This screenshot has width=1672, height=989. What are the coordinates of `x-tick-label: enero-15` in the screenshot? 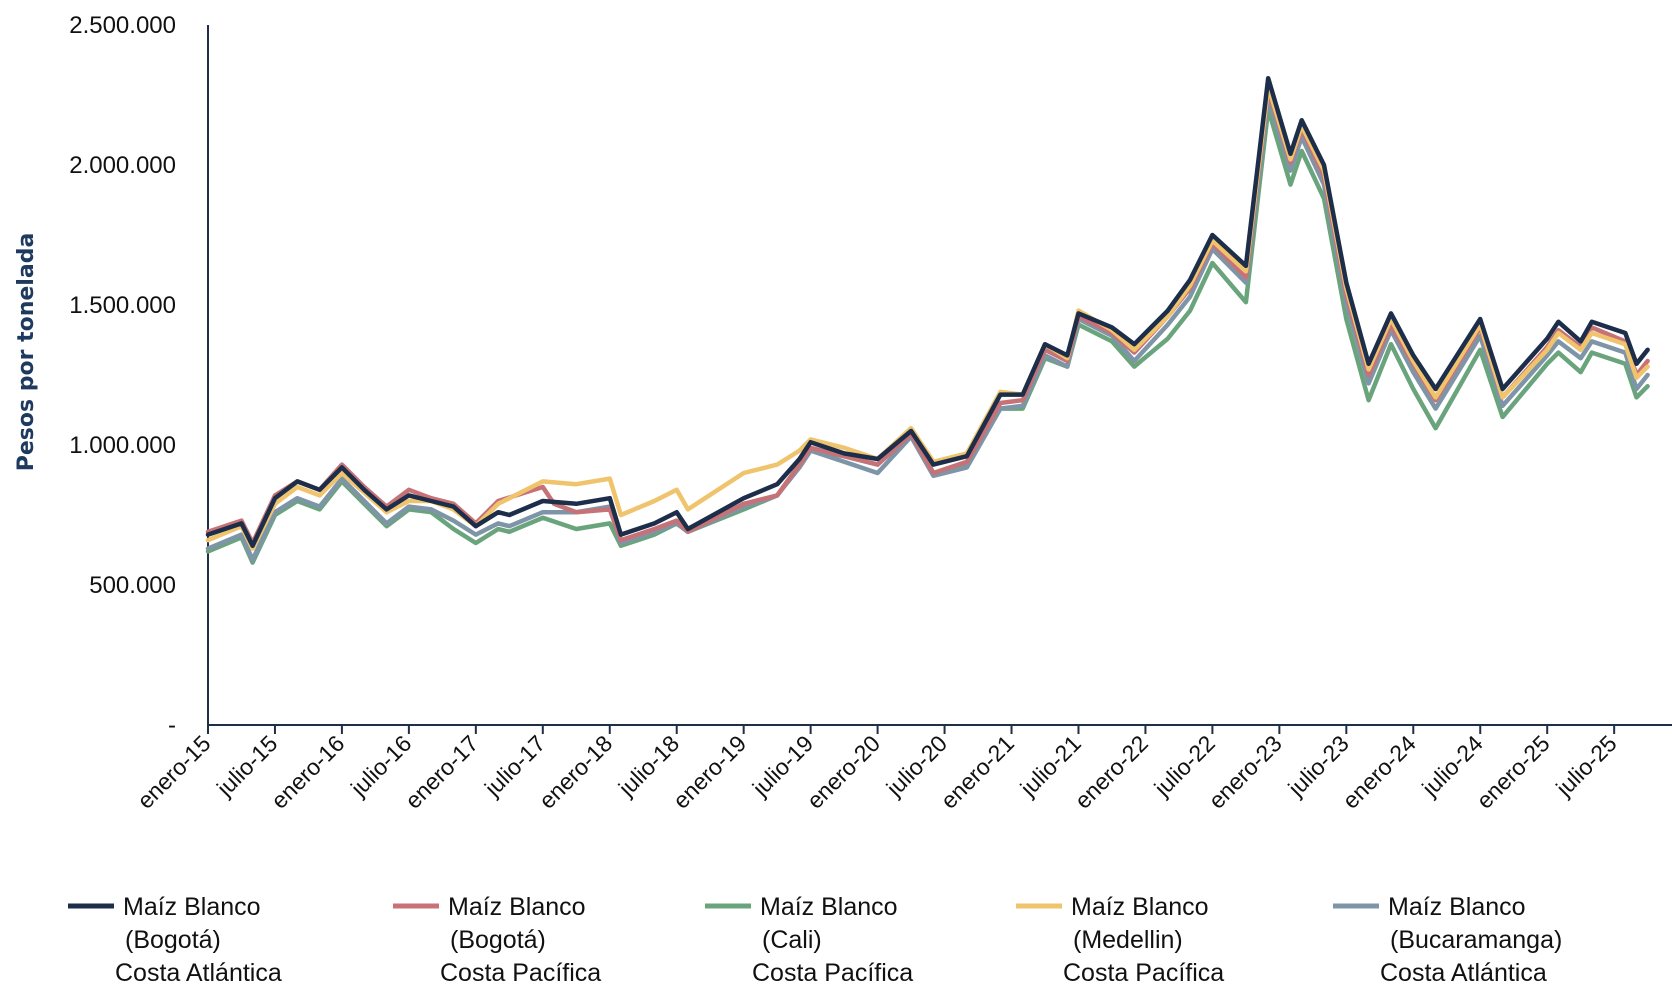 It's located at (173, 771).